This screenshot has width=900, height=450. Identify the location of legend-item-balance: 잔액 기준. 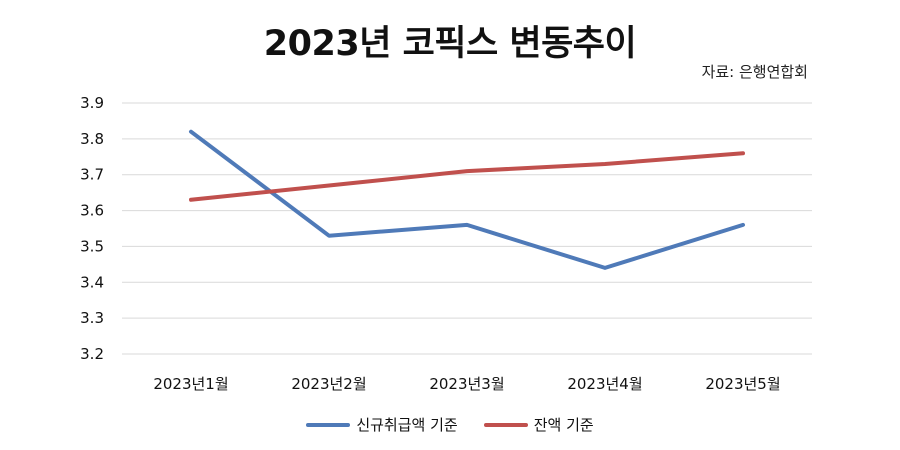
(538, 425).